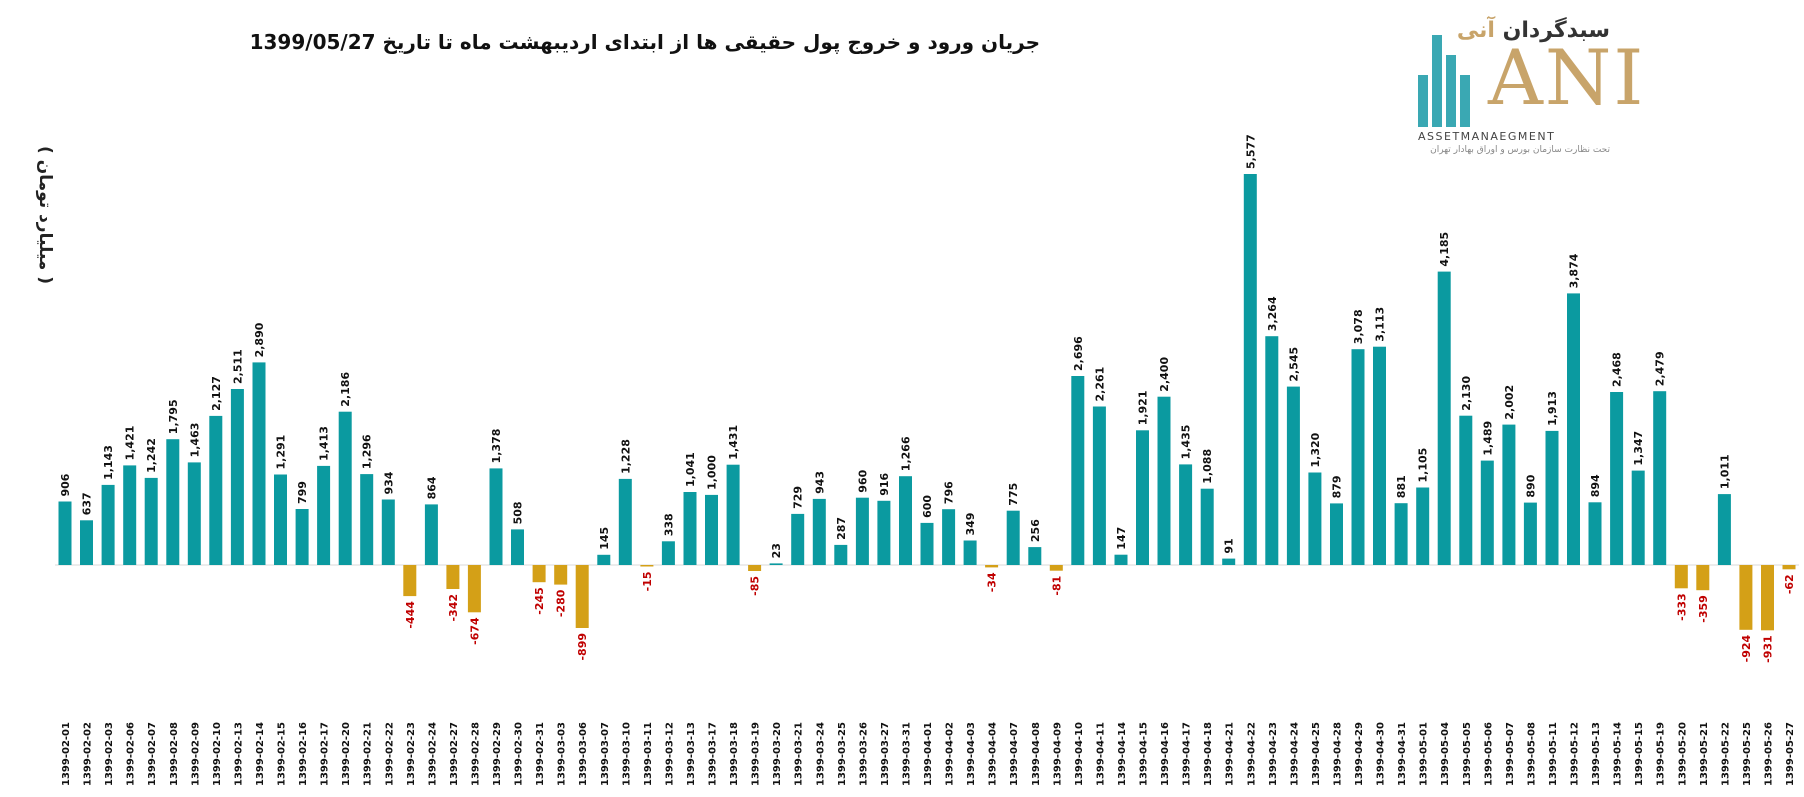 The image size is (1804, 797). What do you see at coordinates (1337, 486) in the screenshot?
I see `data-label: 879` at bounding box center [1337, 486].